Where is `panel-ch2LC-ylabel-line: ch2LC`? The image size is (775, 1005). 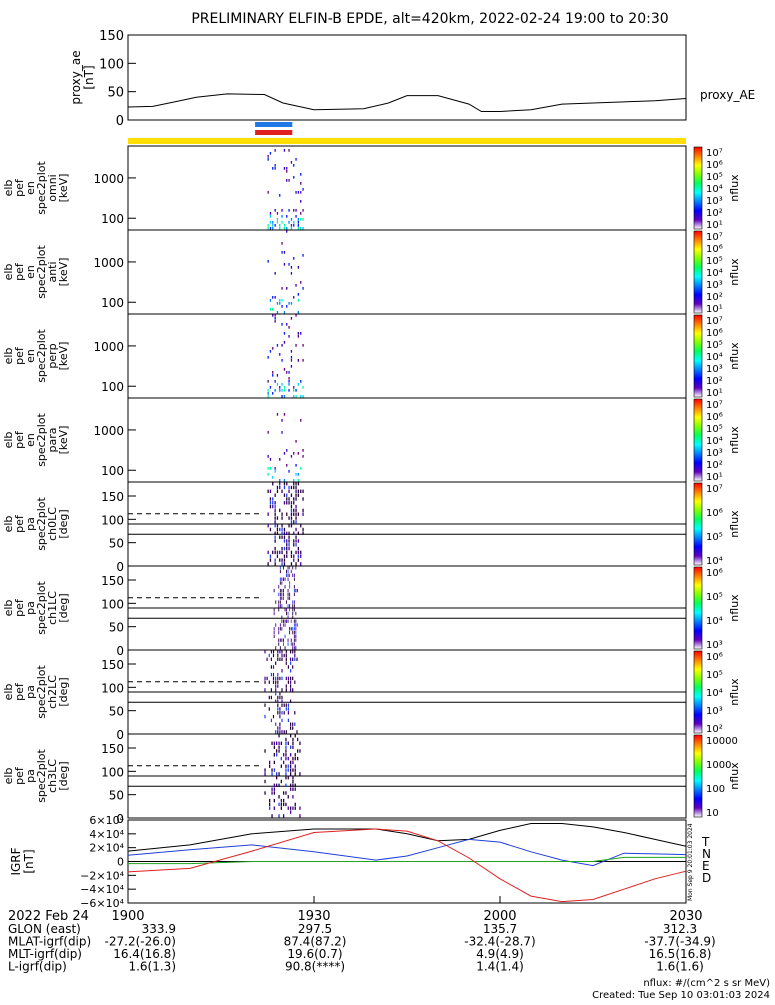 panel-ch2LC-ylabel-line: ch2LC is located at coordinates (52, 692).